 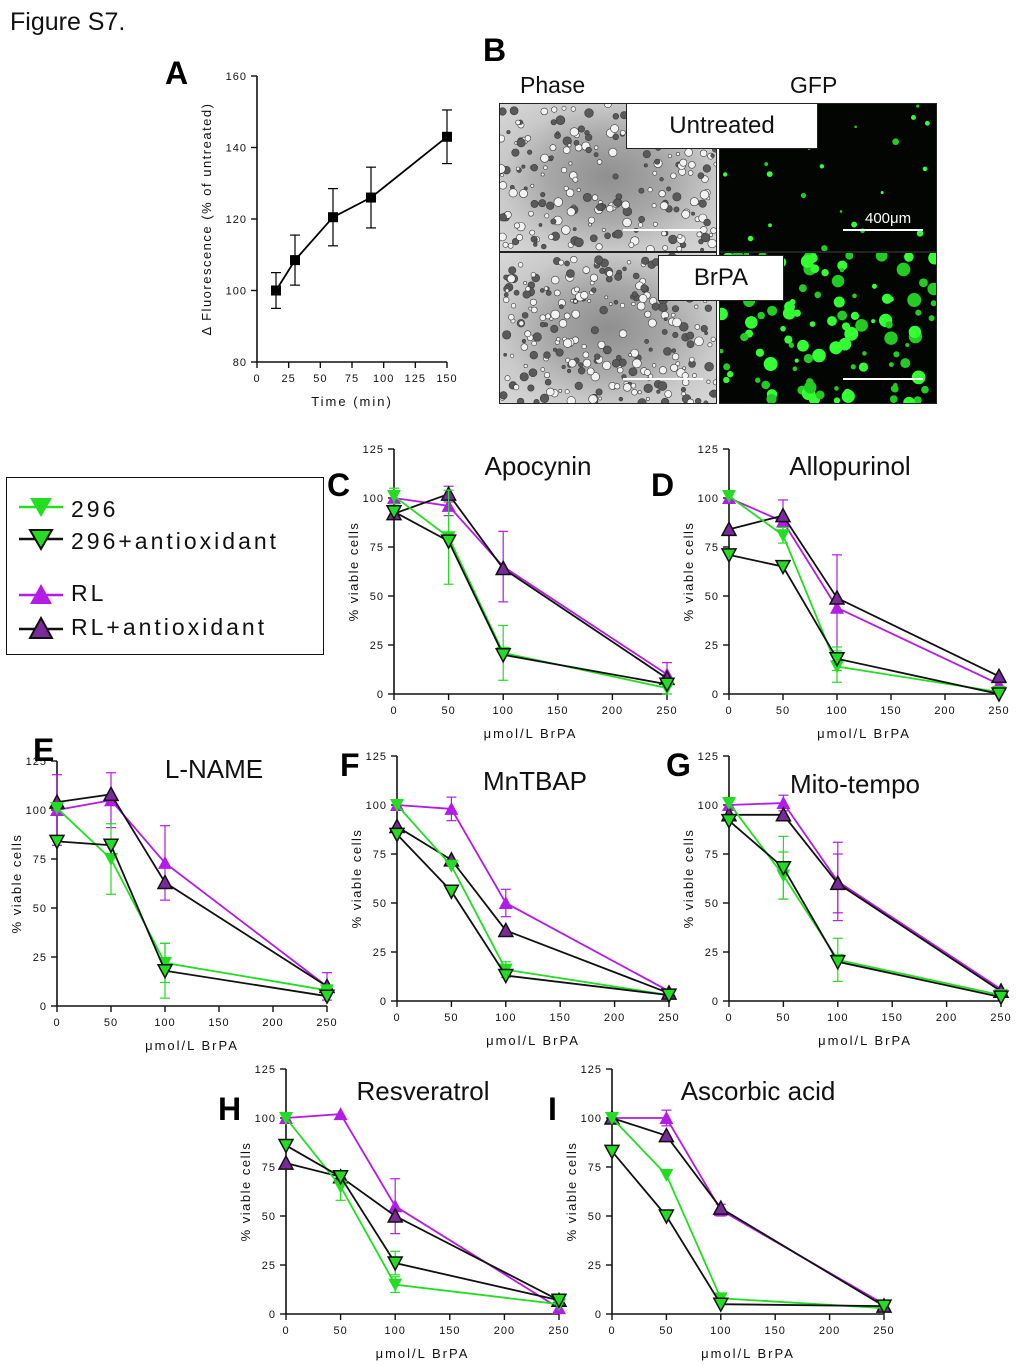 What do you see at coordinates (373, 499) in the screenshot?
I see `y-tick-label: 100` at bounding box center [373, 499].